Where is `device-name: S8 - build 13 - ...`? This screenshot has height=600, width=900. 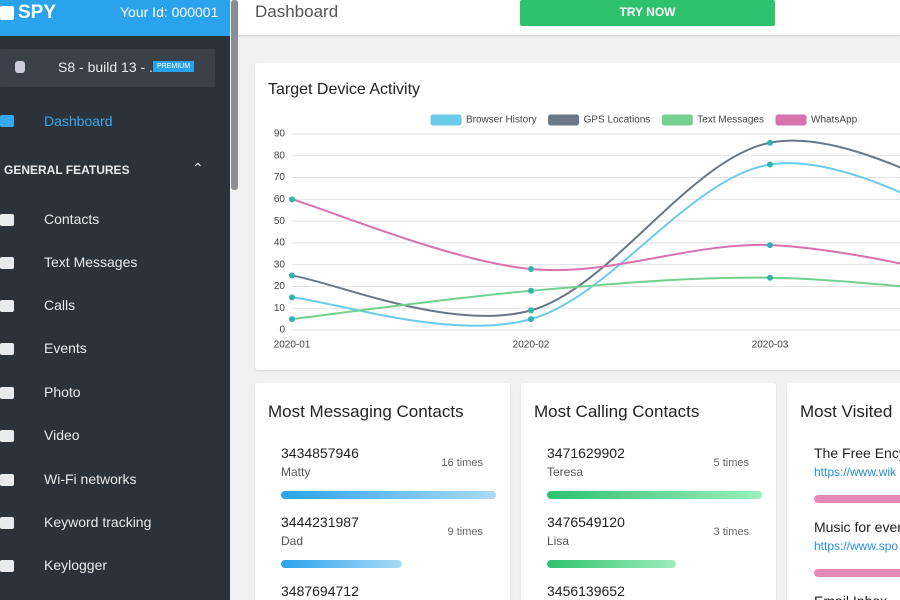
device-name: S8 - build 13 - ... is located at coordinates (109, 67).